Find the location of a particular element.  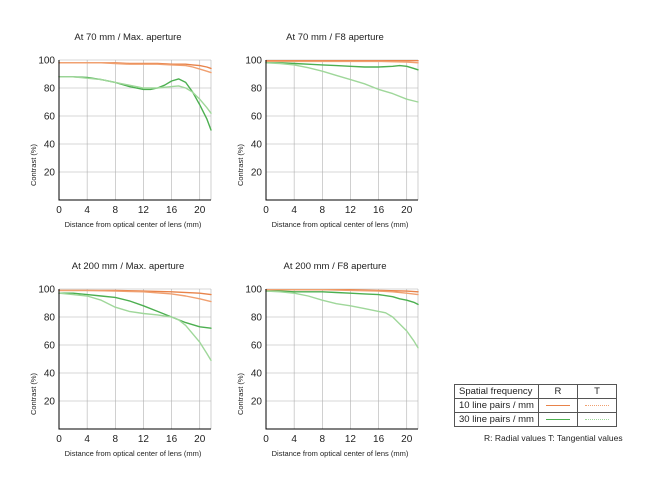

chart-title: At 200 mm / Max. aperture is located at coordinates (128, 266).